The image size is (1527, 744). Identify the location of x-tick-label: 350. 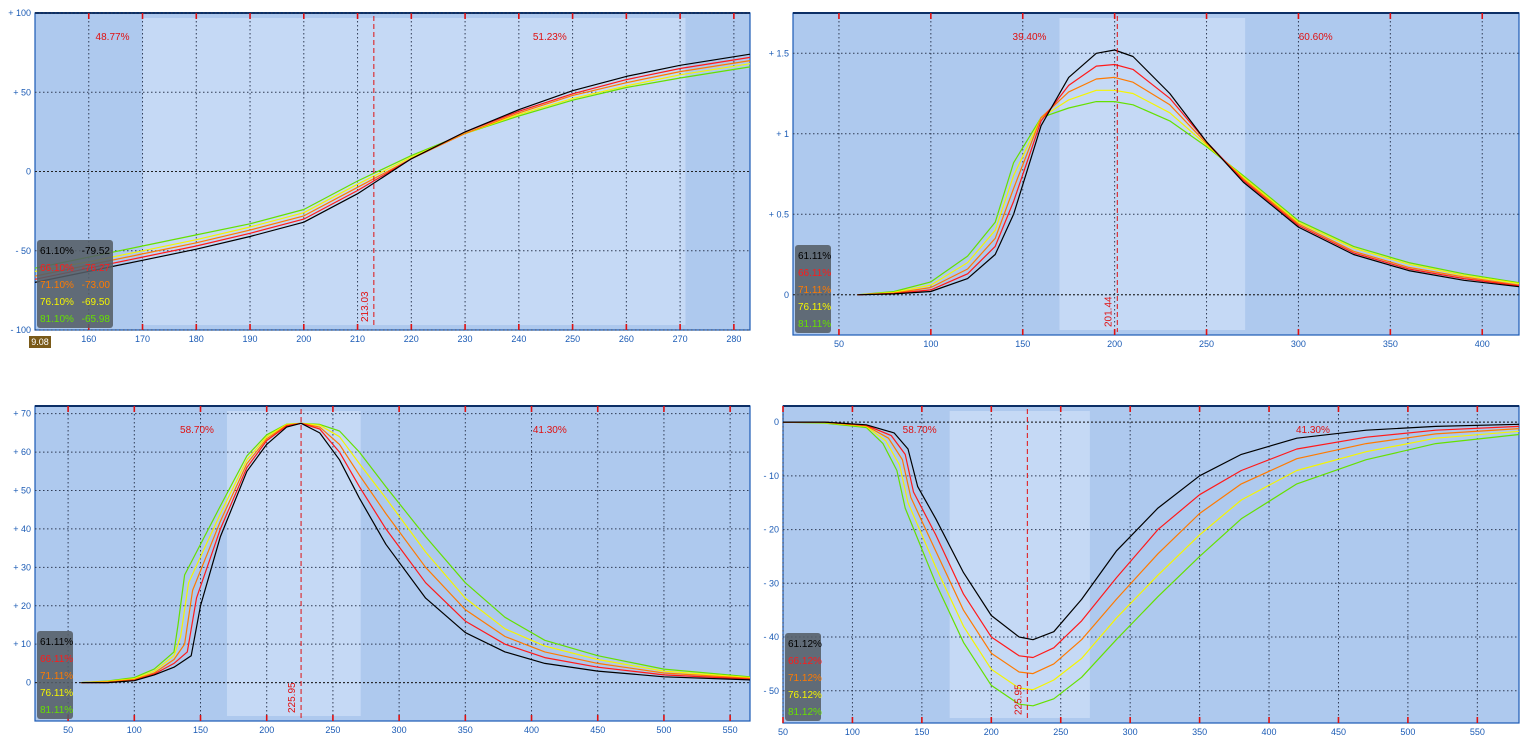
(1199, 732).